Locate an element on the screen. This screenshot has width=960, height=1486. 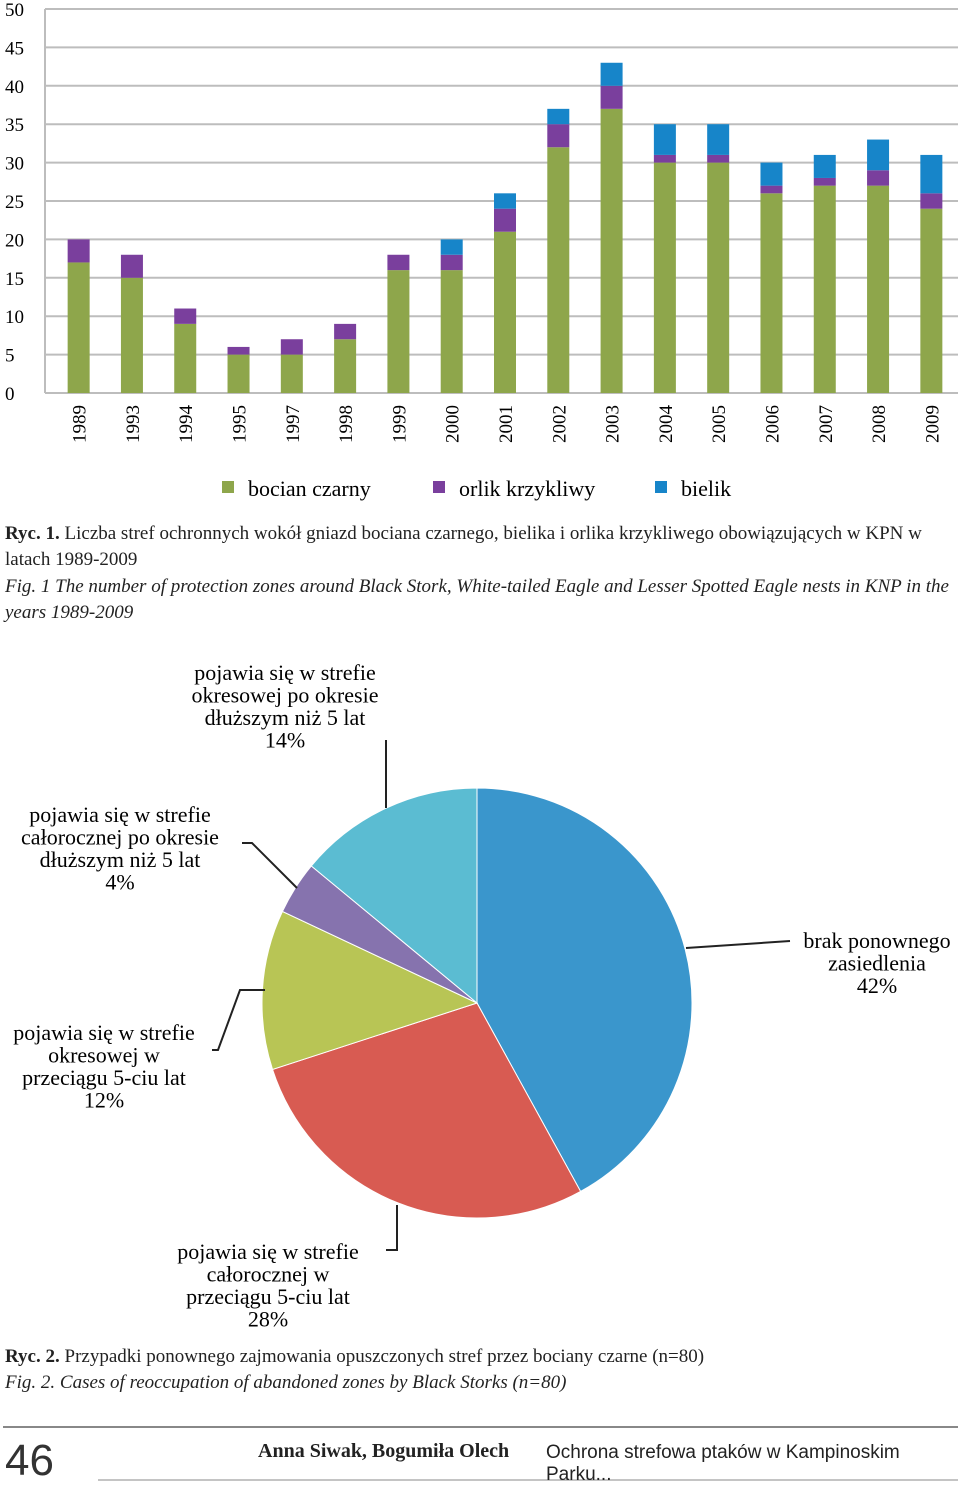
y-tick-label: 25 is located at coordinates (14, 202).